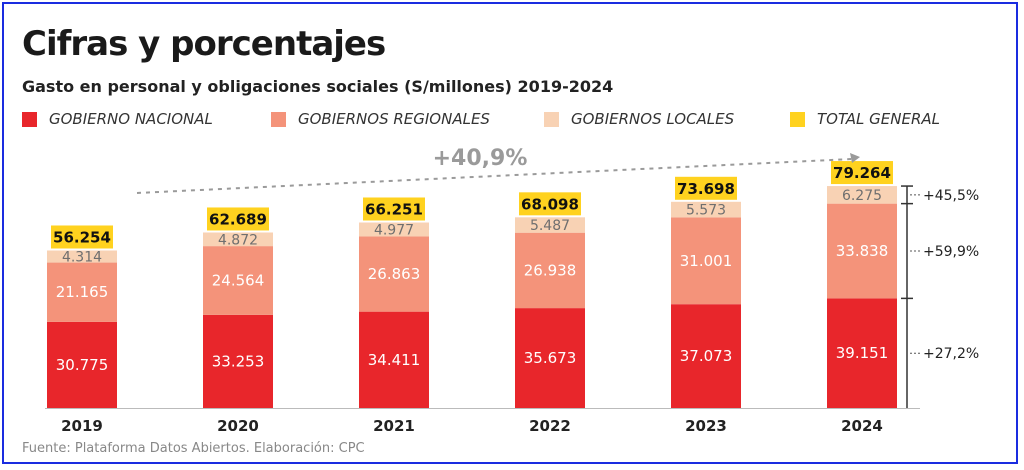 The height and width of the screenshot is (470, 1024). Describe the element at coordinates (82, 426) in the screenshot. I see `x-tick-label: 2019` at that location.